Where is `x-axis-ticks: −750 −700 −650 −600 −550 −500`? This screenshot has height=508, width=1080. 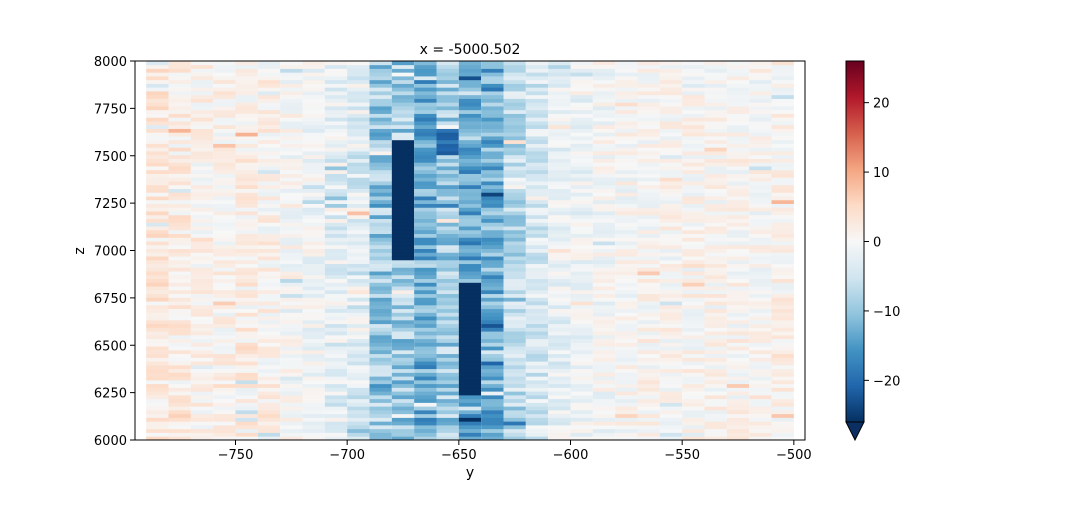 x-axis-ticks: −750 −700 −650 −600 −550 −500 is located at coordinates (515, 451).